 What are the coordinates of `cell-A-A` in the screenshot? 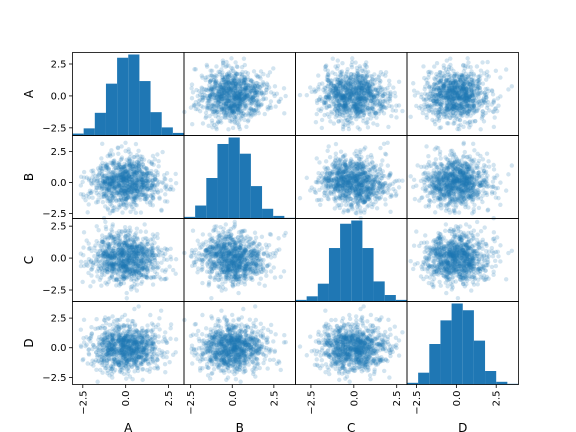 It's located at (128, 95).